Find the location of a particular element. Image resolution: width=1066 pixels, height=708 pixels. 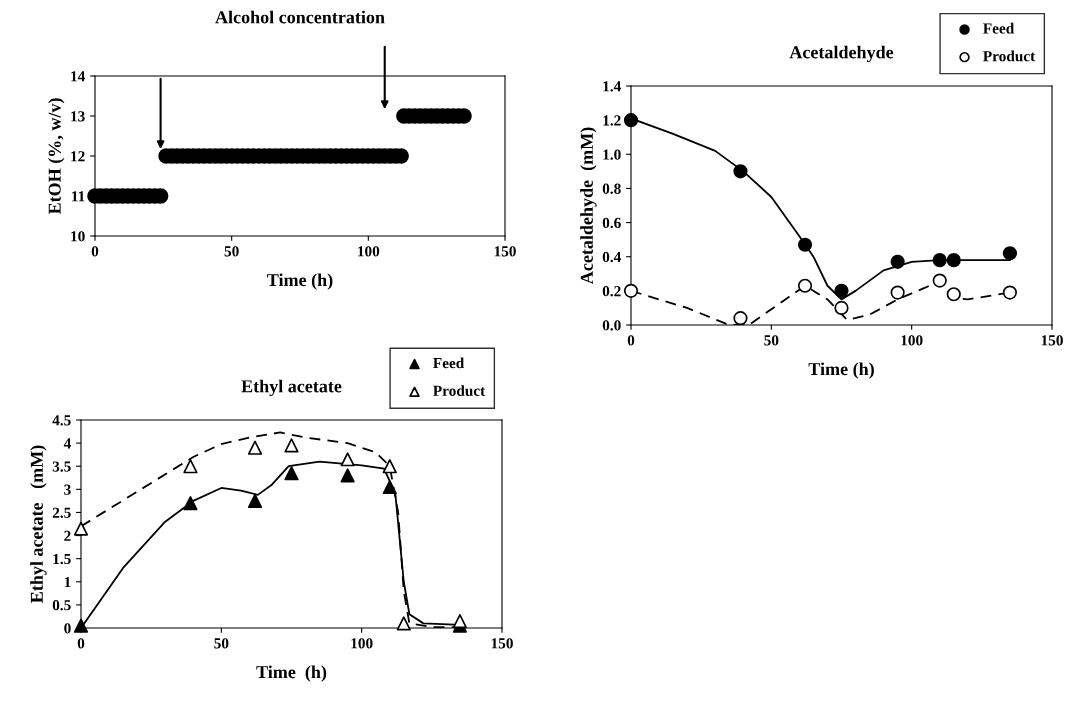

y-tick-label: 0.0 is located at coordinates (611, 325).